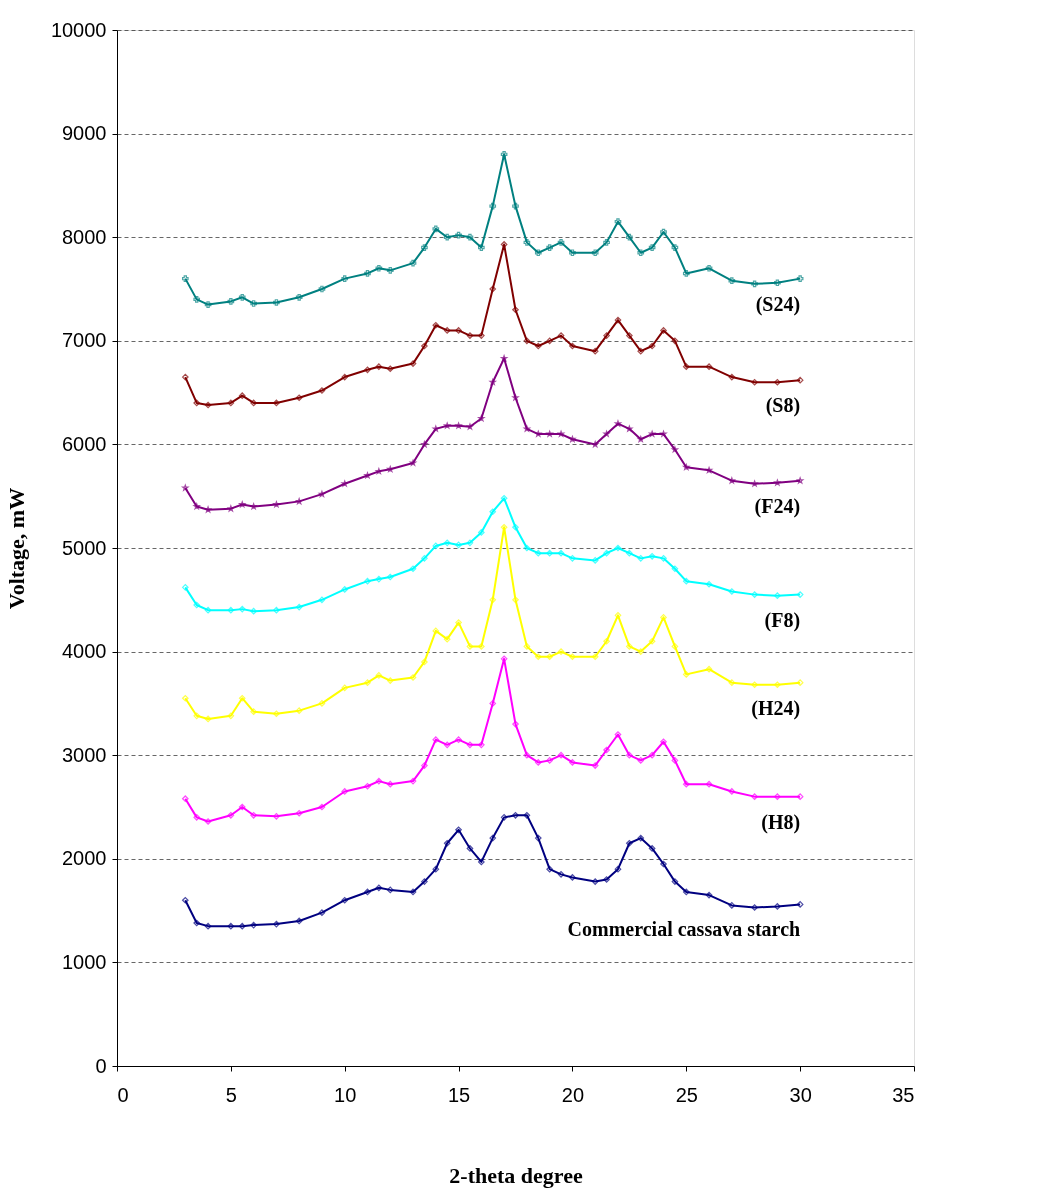 The image size is (1053, 1202). What do you see at coordinates (84, 754) in the screenshot?
I see `y-tick-label: 3000` at bounding box center [84, 754].